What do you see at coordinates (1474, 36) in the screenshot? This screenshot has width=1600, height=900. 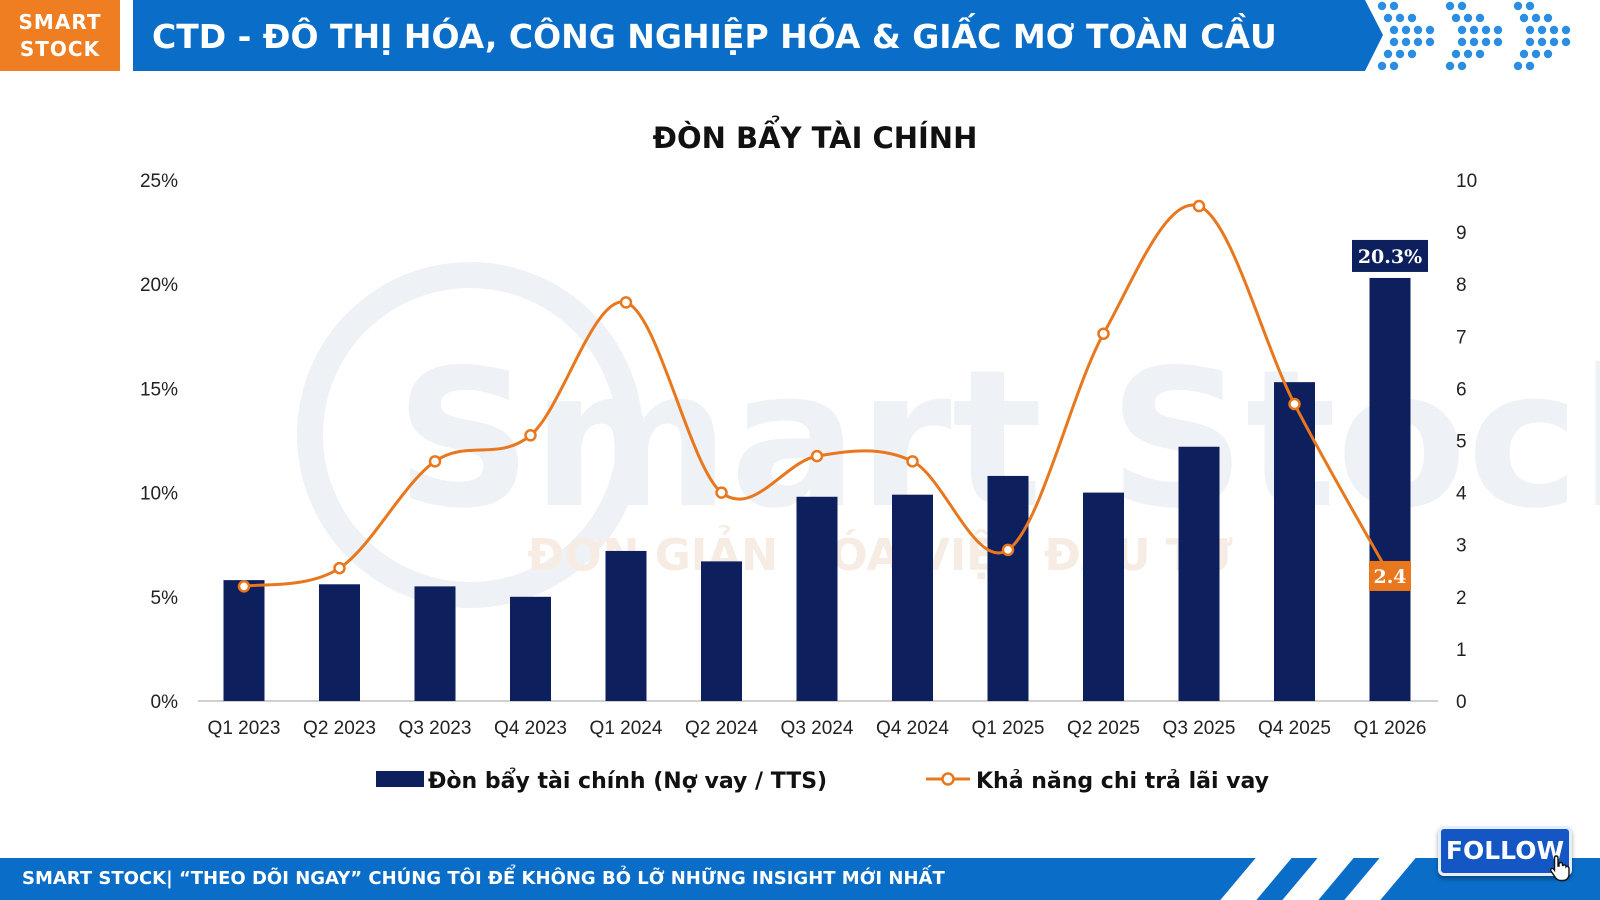 I see `dot-pattern-icon` at bounding box center [1474, 36].